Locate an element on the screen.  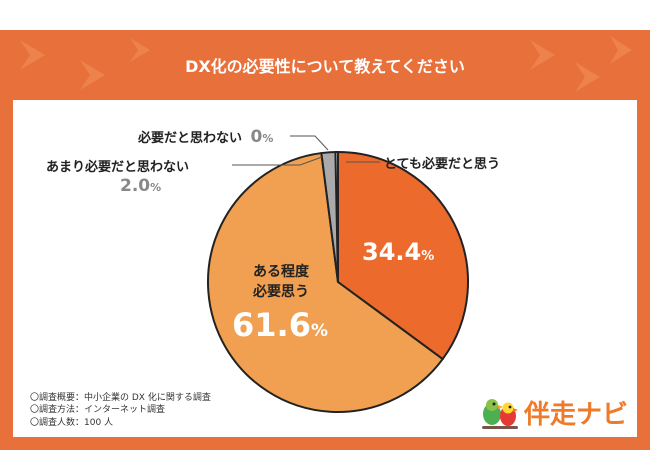
title-text: DX化の必要性について教えてください is located at coordinates (325, 66).